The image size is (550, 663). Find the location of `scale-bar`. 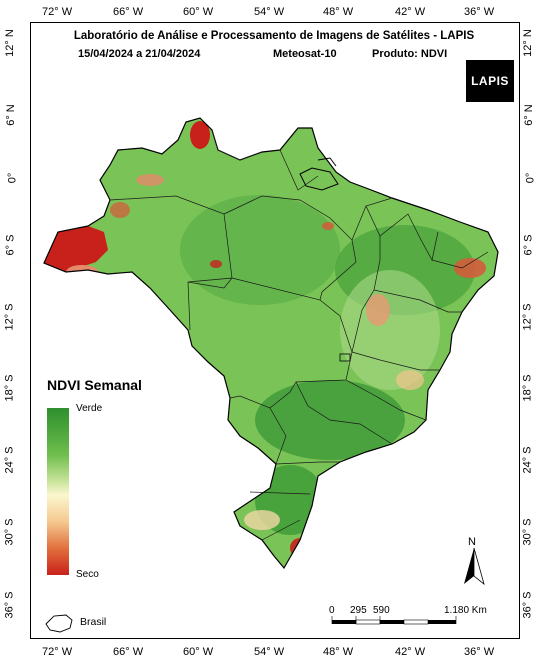

scale-bar is located at coordinates (394, 620).